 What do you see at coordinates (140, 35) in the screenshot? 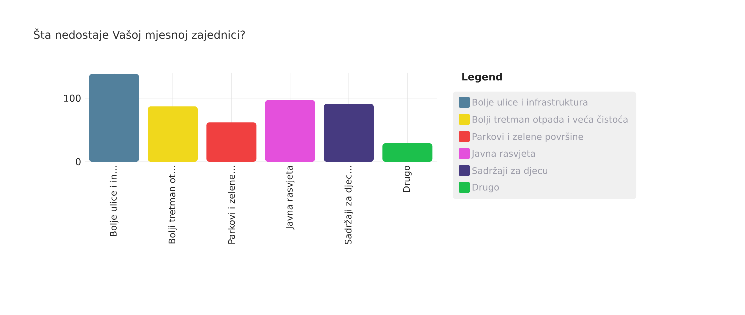
I see `chart-title: Šta nedostaje Vašoj mjesnoj zajednici?` at bounding box center [140, 35].